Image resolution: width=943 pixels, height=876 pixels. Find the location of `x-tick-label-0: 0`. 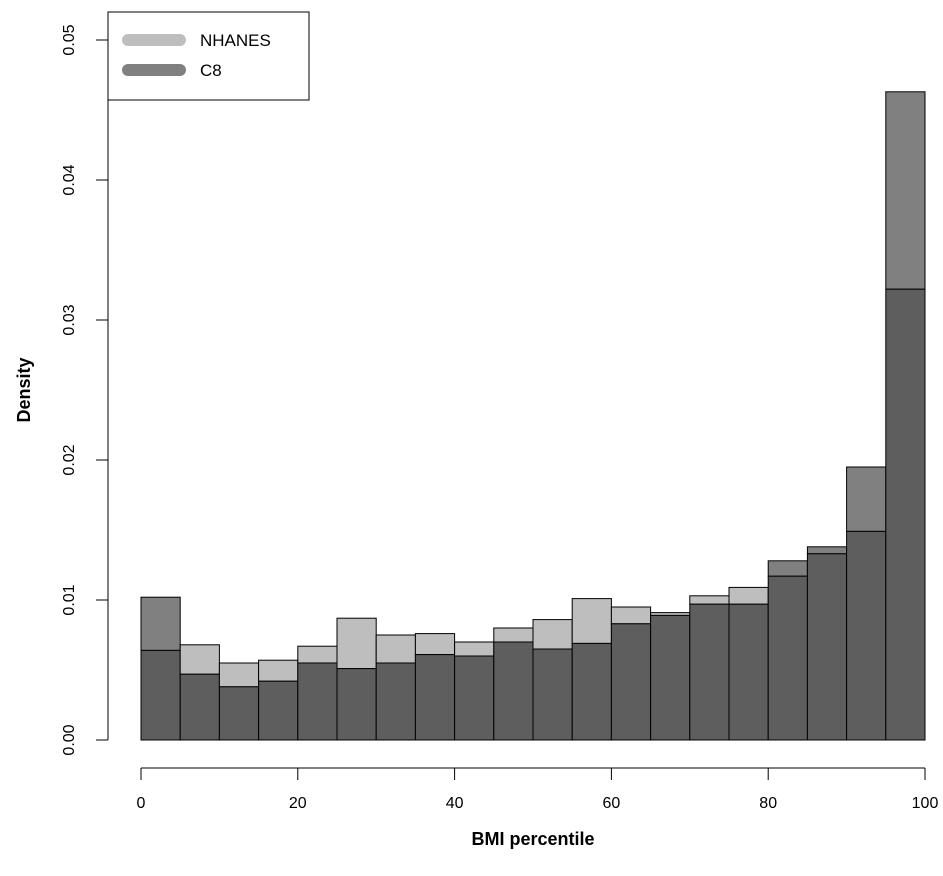

x-tick-label-0: 0 is located at coordinates (141, 803).